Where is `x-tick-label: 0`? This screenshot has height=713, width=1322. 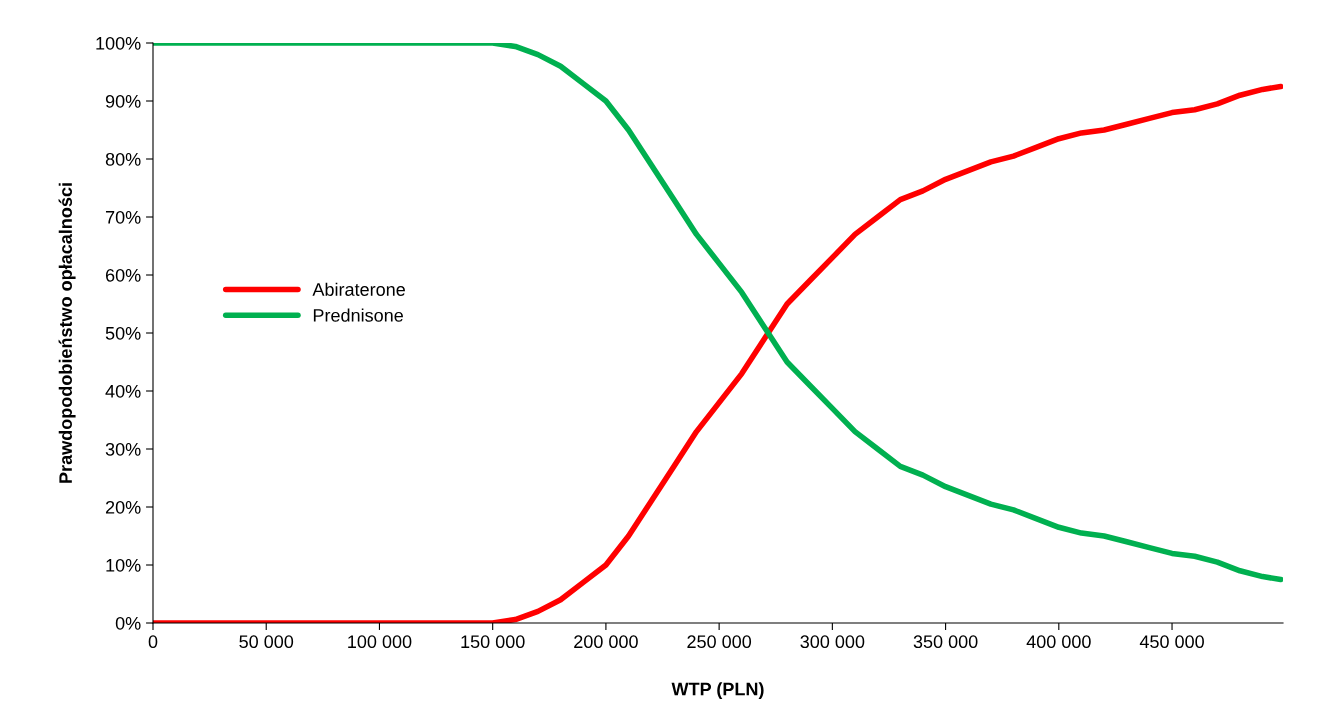
x-tick-label: 0 is located at coordinates (153, 642).